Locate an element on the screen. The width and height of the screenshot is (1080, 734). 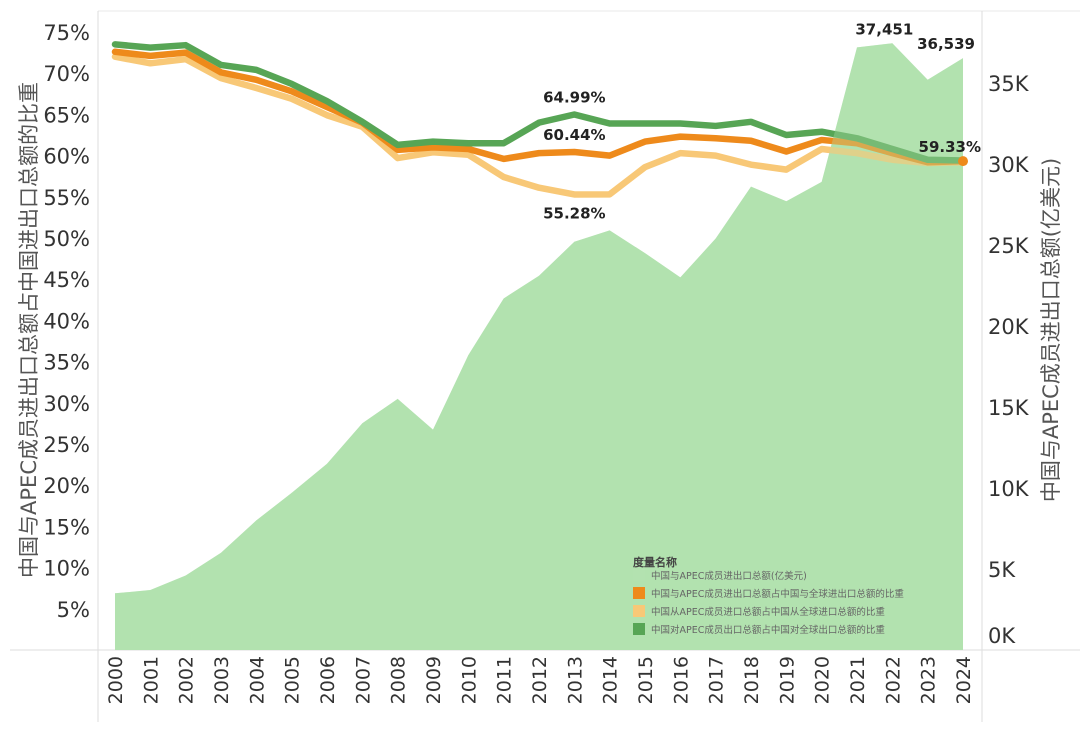
point-import-share-2003 is located at coordinates (221, 78).